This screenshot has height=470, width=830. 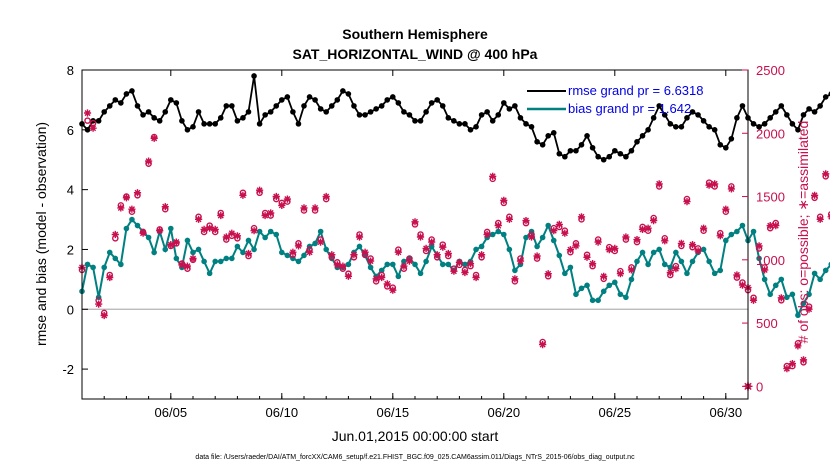 What do you see at coordinates (803, 232) in the screenshot?
I see `right-axis-label: # of obs: o=possible; ∗=assimilated` at bounding box center [803, 232].